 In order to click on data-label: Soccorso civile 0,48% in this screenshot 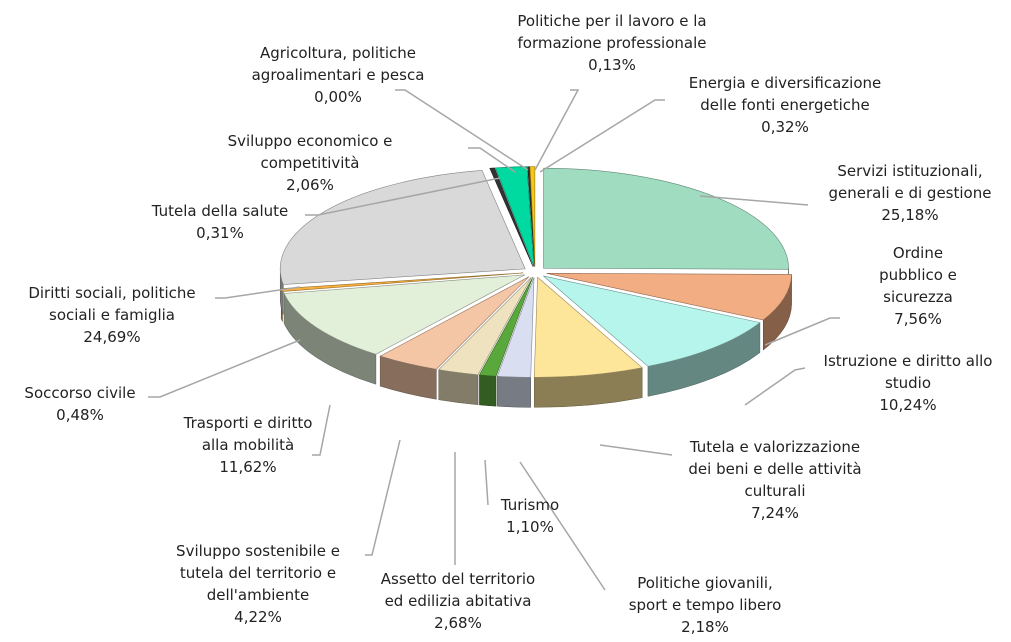, I will do `click(105, 404)`.